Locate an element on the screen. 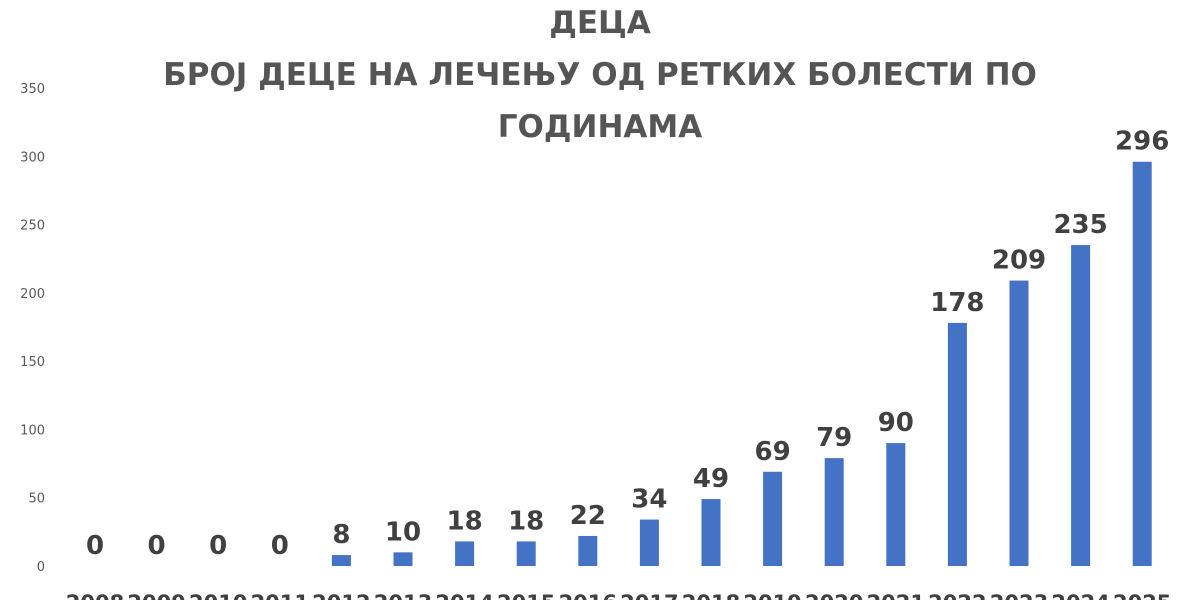  x-tick-label: 2013 is located at coordinates (403, 595).